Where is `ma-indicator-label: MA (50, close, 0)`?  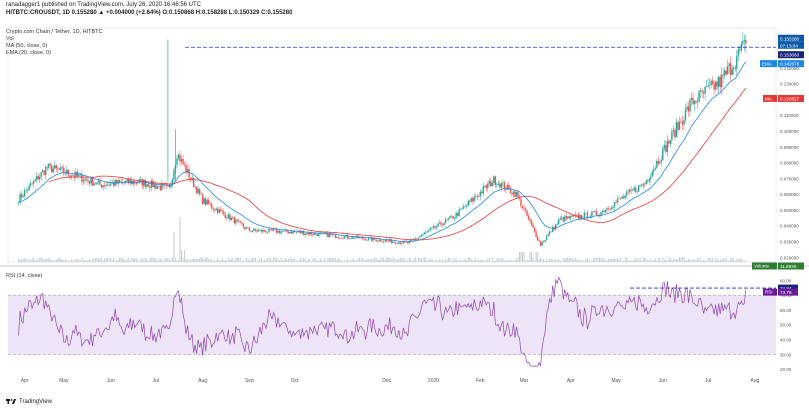 ma-indicator-label: MA (50, close, 0) is located at coordinates (27, 46).